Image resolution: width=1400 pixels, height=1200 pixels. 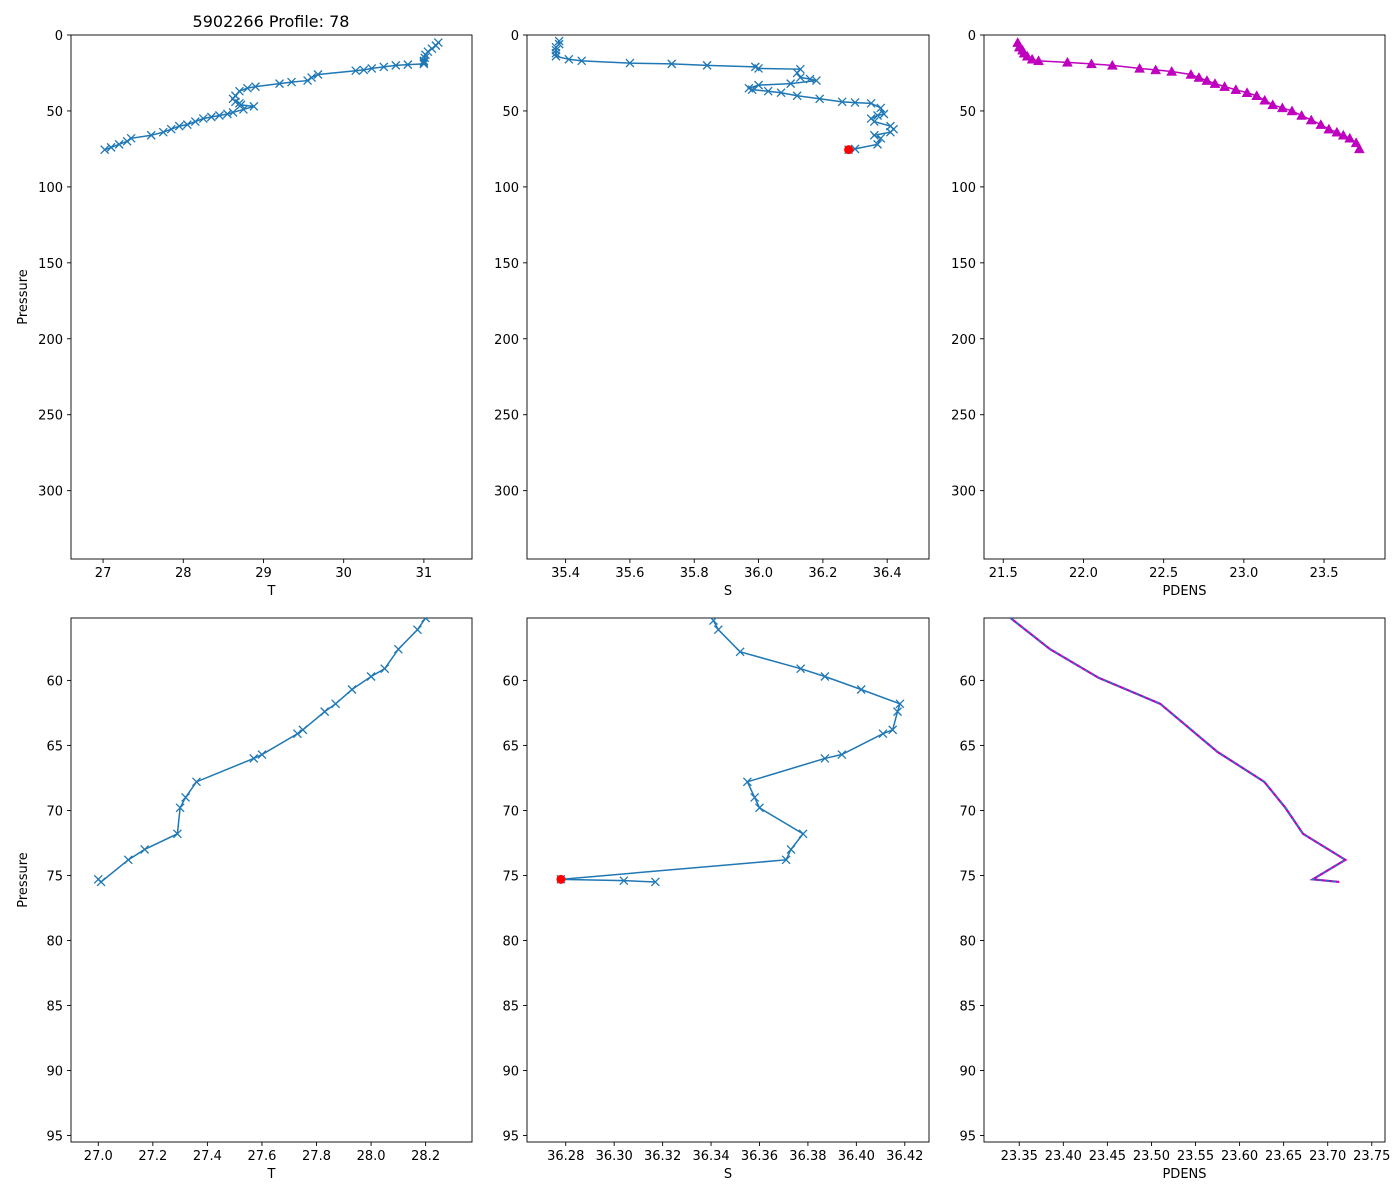 What do you see at coordinates (614, 1156) in the screenshot?
I see `x-tick-label: 36.30` at bounding box center [614, 1156].